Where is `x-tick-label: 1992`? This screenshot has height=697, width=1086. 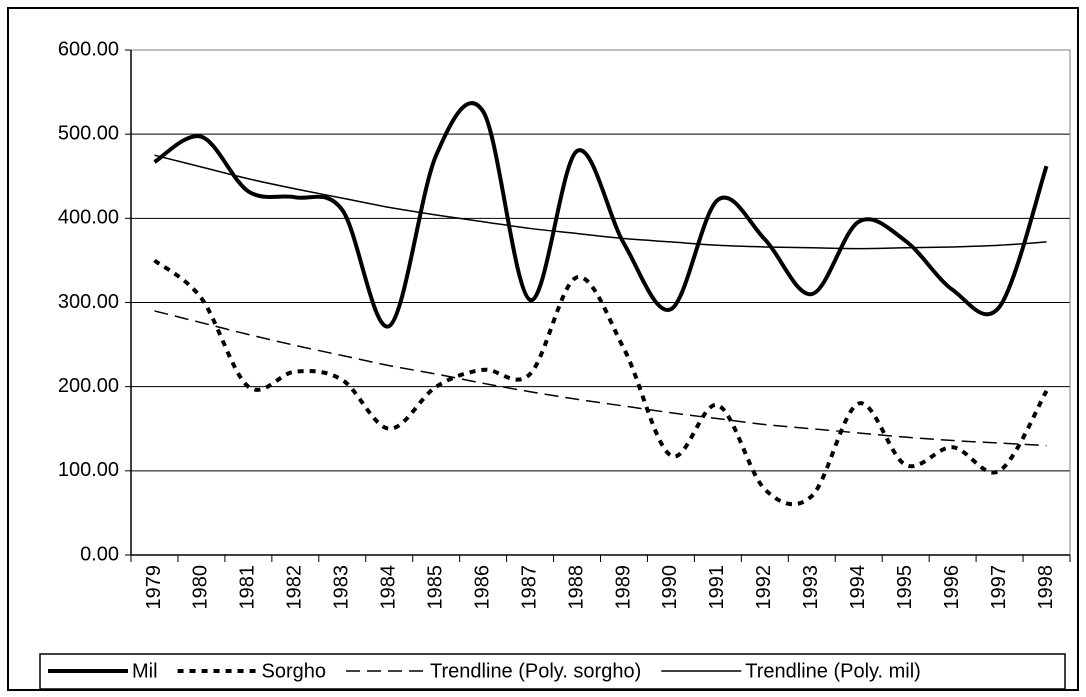 x-tick-label: 1992 is located at coordinates (764, 587).